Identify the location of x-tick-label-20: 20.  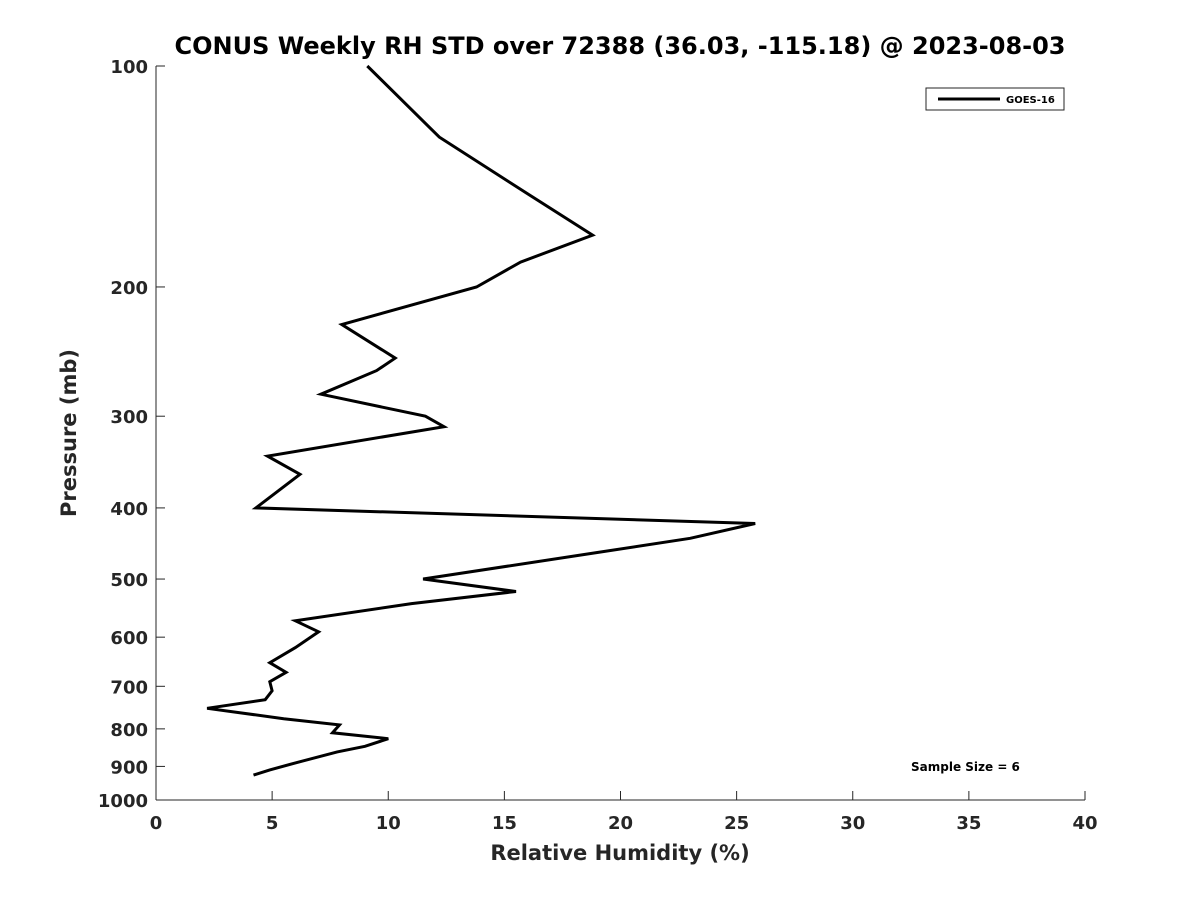
(620, 823).